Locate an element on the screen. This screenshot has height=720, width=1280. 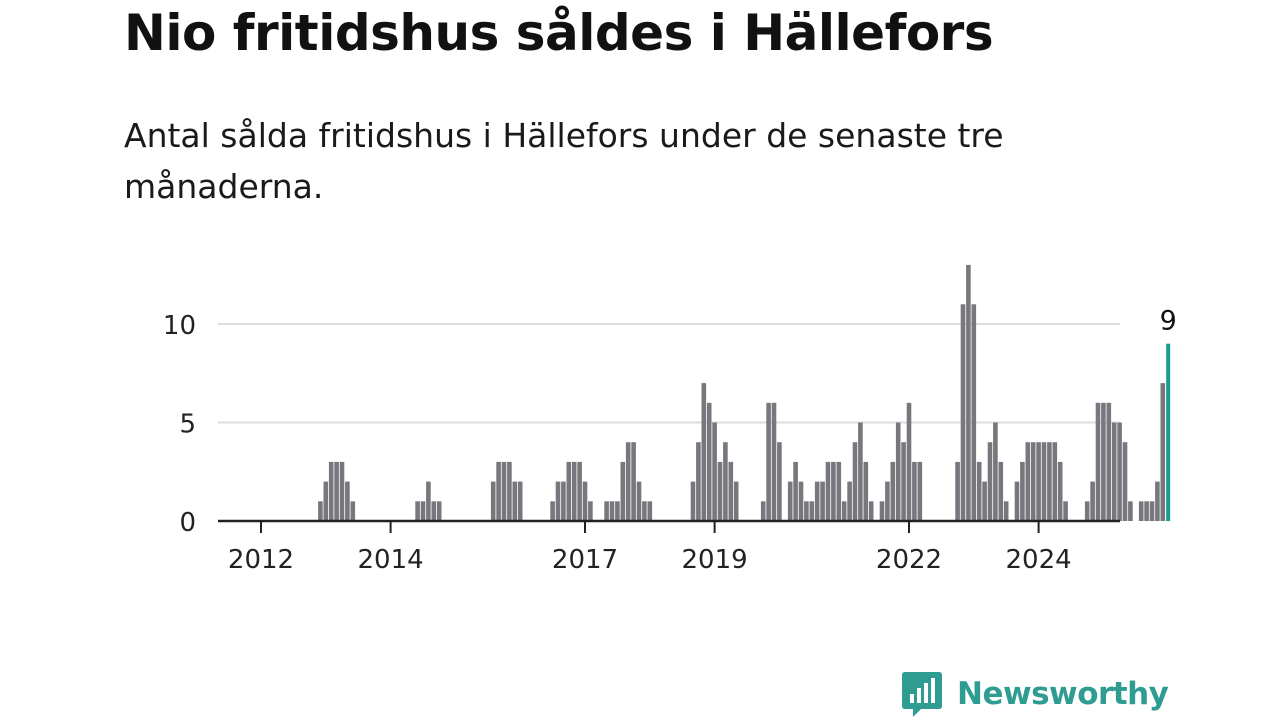
x-tick-label: 2017 is located at coordinates (585, 560).